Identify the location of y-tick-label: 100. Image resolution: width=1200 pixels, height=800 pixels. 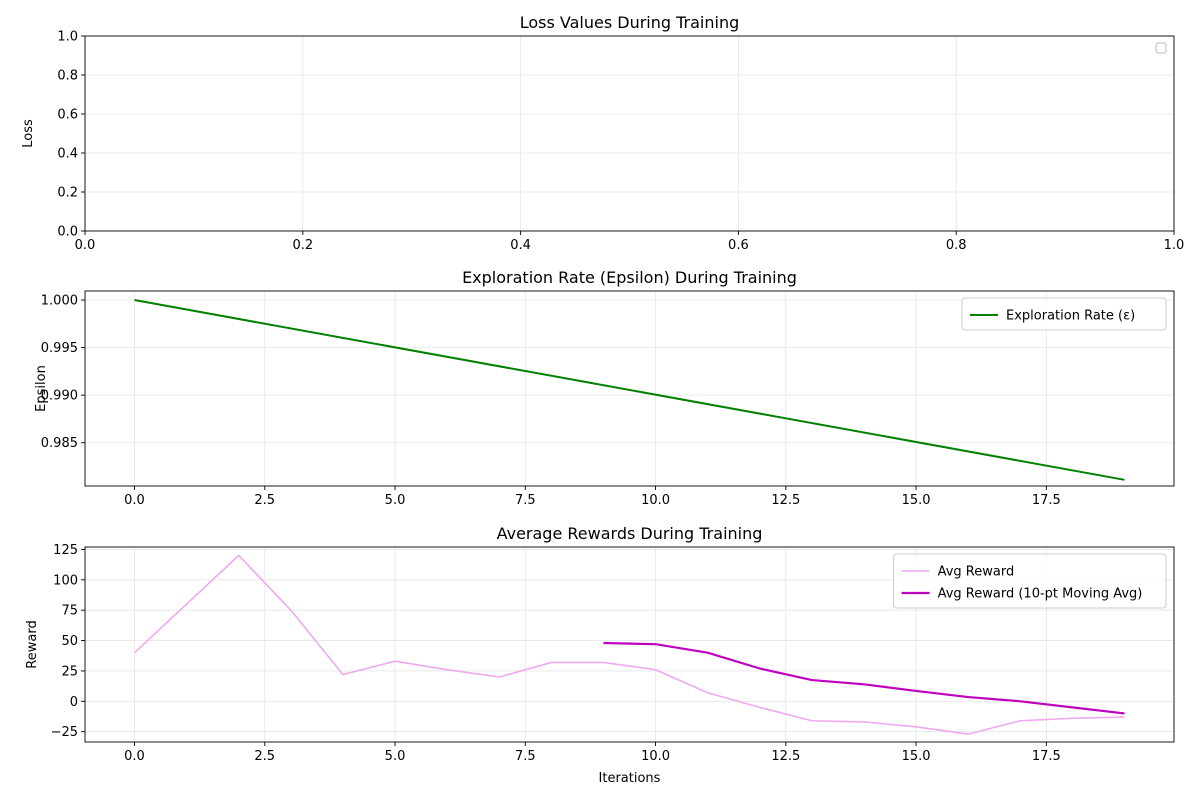
(65, 580).